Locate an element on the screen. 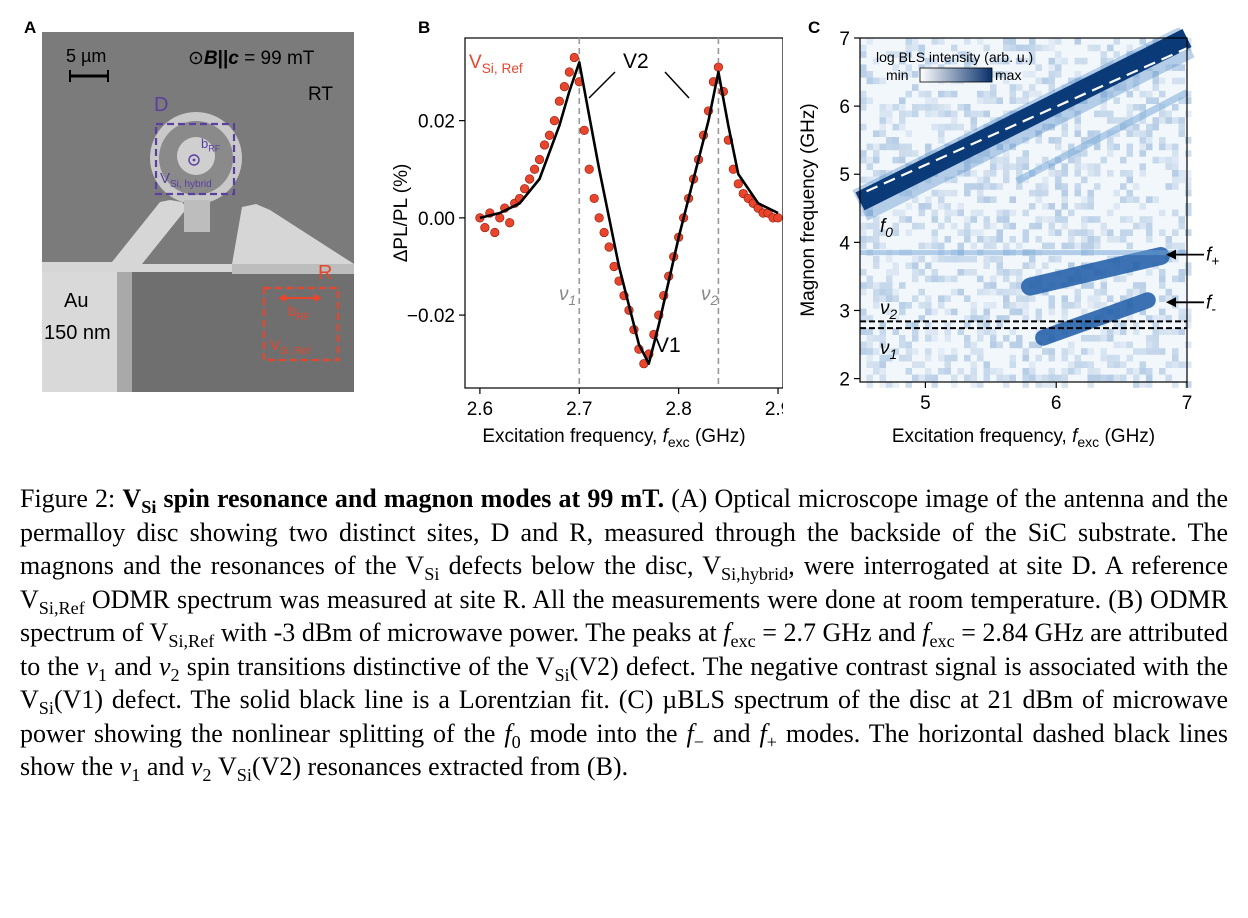 The image size is (1248, 918). microscope-drawing is located at coordinates (198, 231).